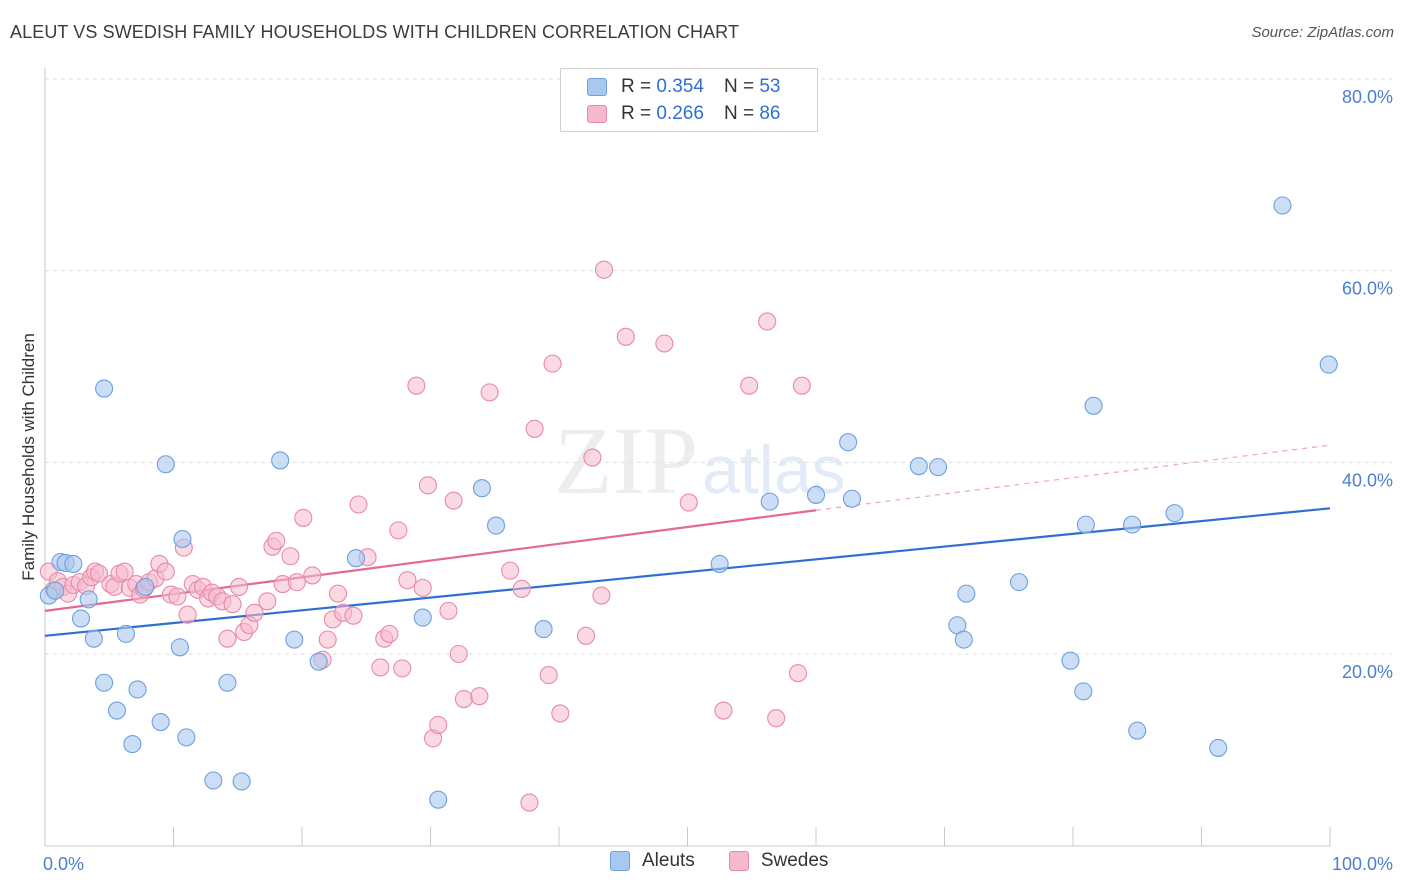 Image resolution: width=1406 pixels, height=892 pixels. What do you see at coordinates (668, 860) in the screenshot?
I see `legend-label-aleuts: Aleuts` at bounding box center [668, 860].